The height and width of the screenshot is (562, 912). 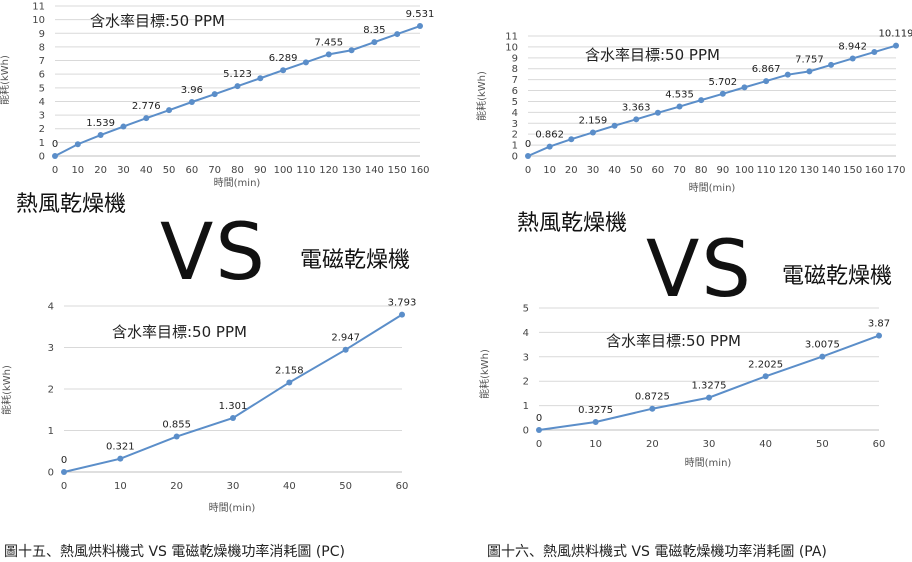 What do you see at coordinates (895, 34) in the screenshot?
I see `data-label: 10.119` at bounding box center [895, 34].